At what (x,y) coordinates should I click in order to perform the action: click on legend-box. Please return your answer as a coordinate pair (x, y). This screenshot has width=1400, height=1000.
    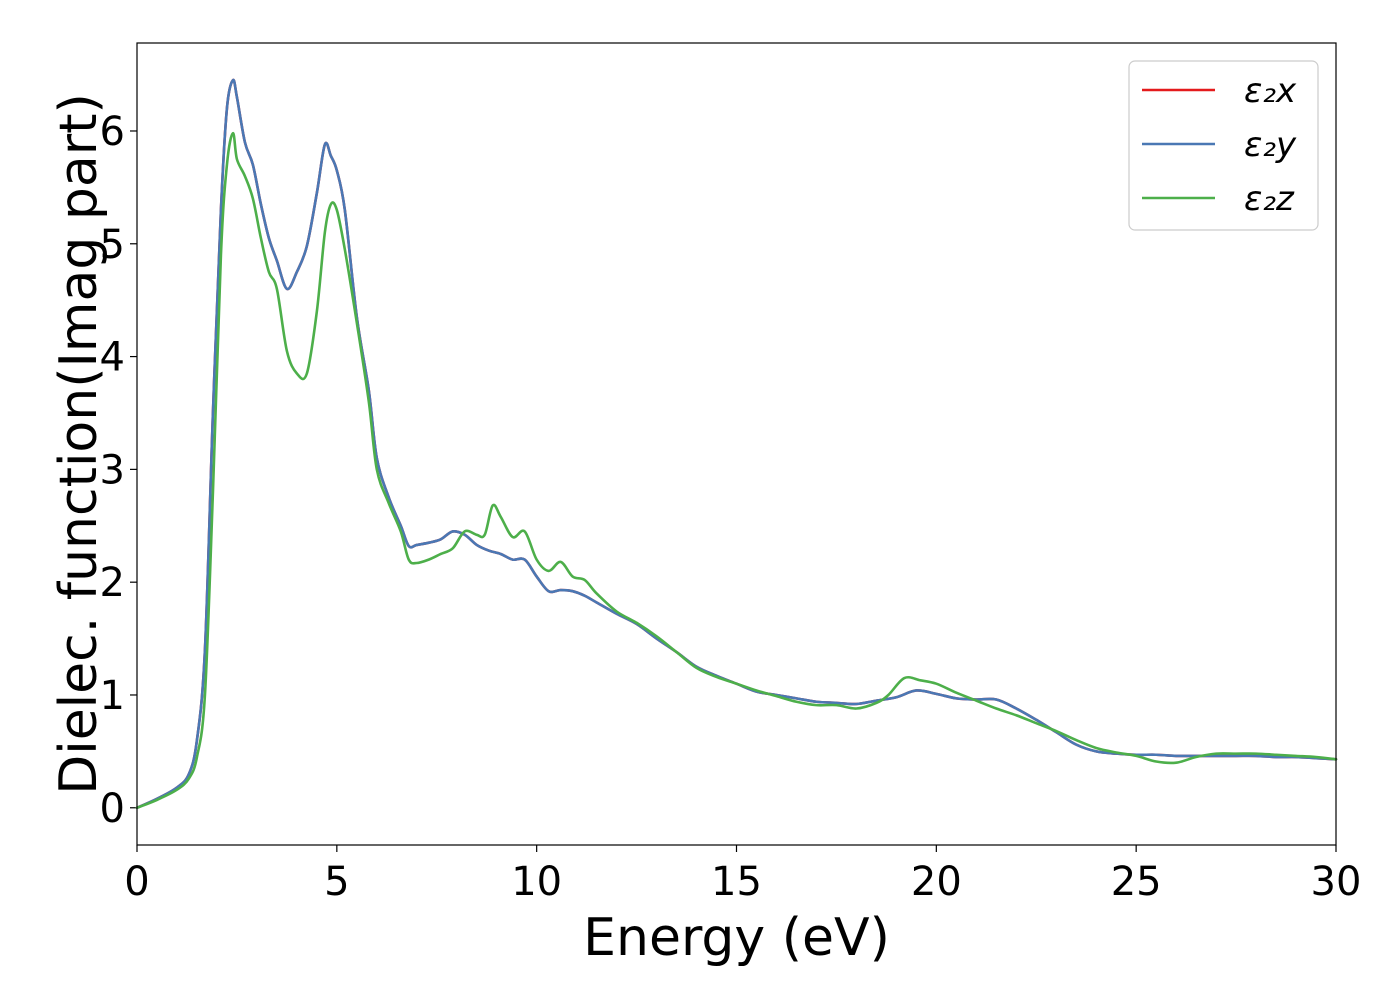
    Looking at the image, I should click on (1223, 145).